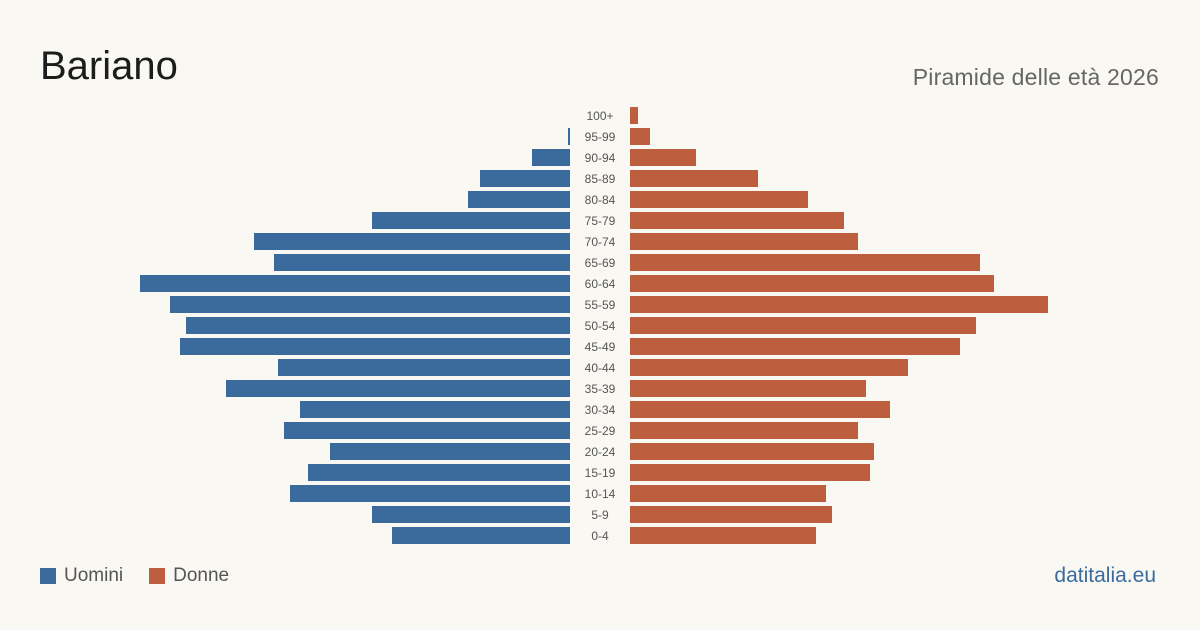 The height and width of the screenshot is (630, 1200). I want to click on bar-women-100+, so click(634, 115).